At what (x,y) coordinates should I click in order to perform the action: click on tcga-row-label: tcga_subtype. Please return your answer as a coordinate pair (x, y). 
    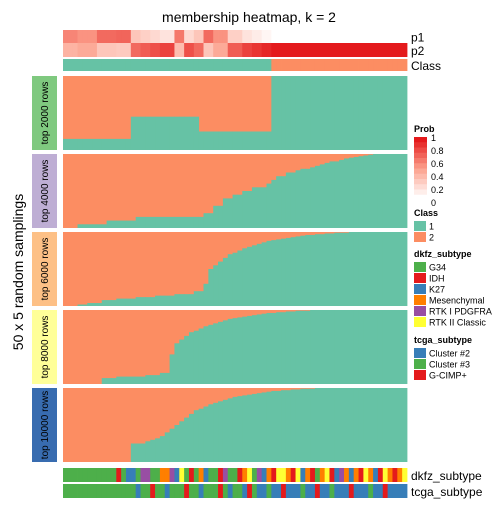
    Looking at the image, I should click on (447, 492).